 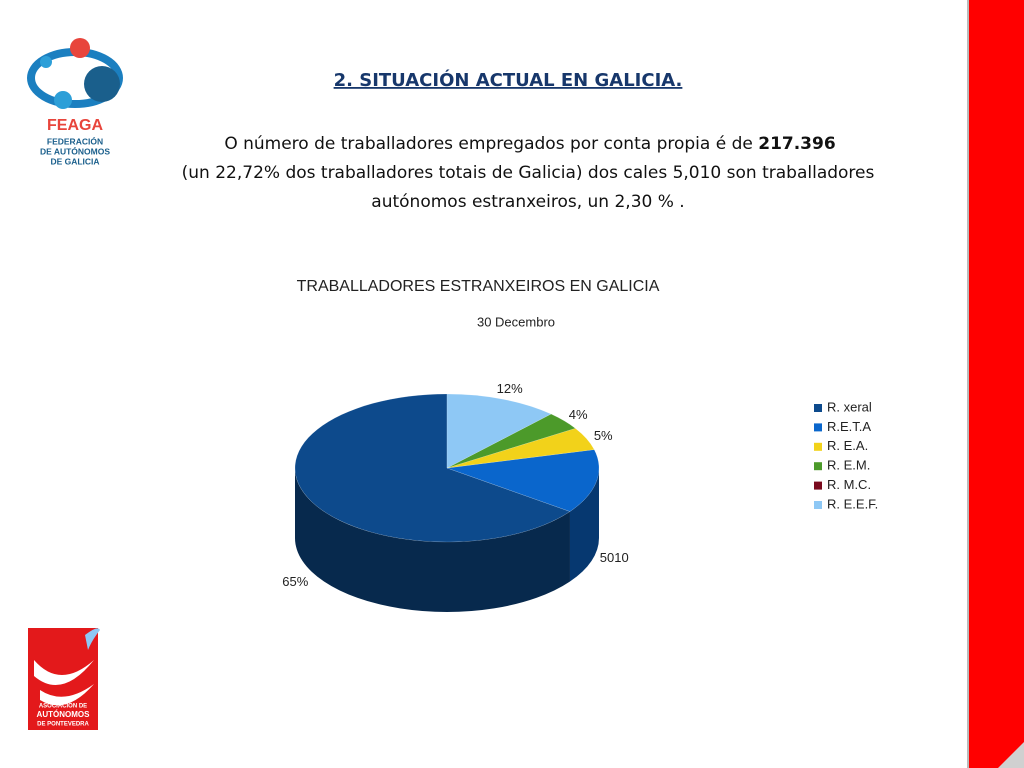 I want to click on page-fold, so click(x=1011, y=755).